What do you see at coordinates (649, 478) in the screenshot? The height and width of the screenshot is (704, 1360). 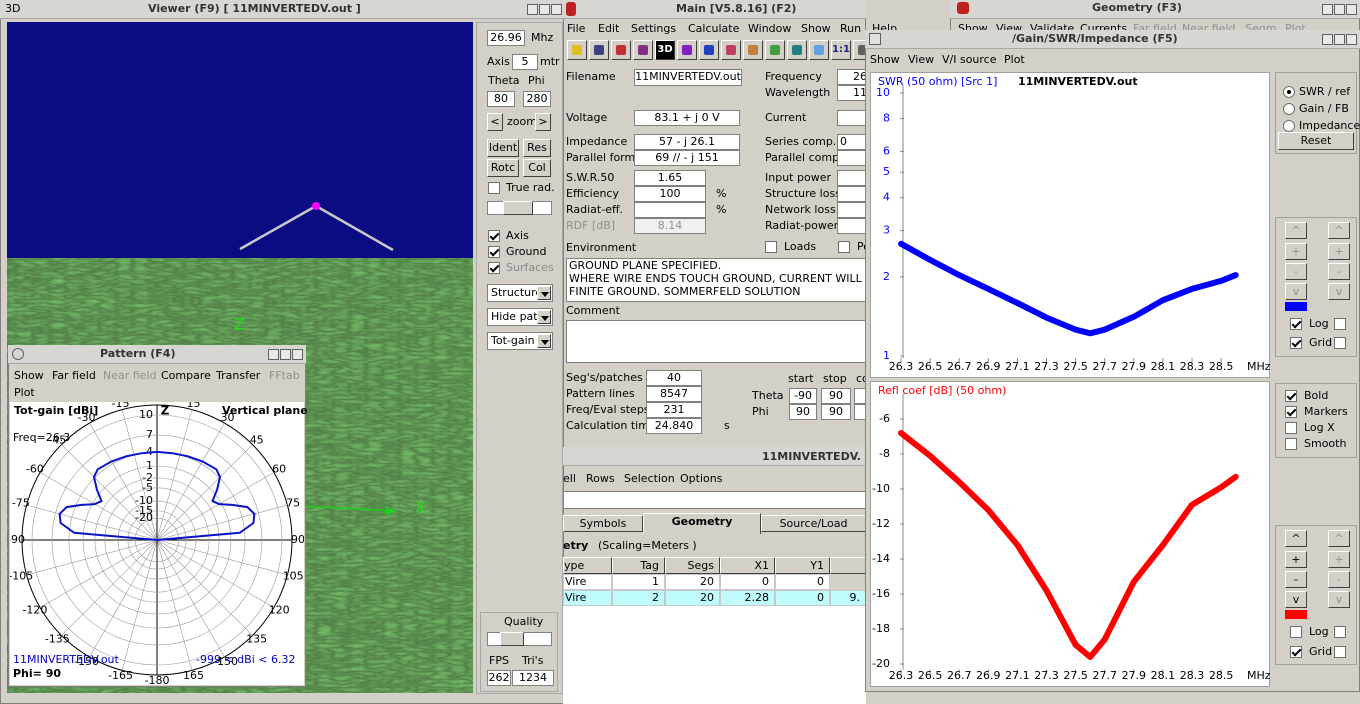 I see `menu-item: Selection` at bounding box center [649, 478].